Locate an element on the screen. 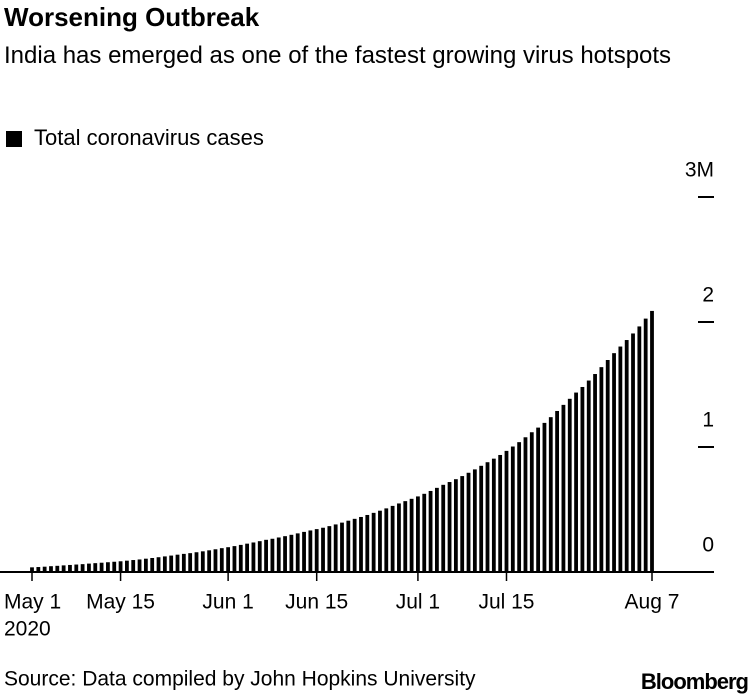  x-tick-label: Jul 15 is located at coordinates (506, 602).